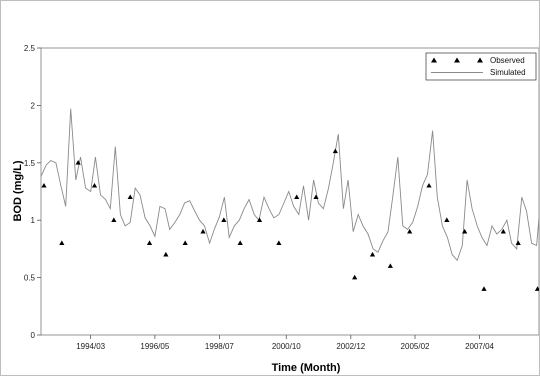 The image size is (540, 380). What do you see at coordinates (154, 346) in the screenshot?
I see `x-tick-label: 1996/05` at bounding box center [154, 346].